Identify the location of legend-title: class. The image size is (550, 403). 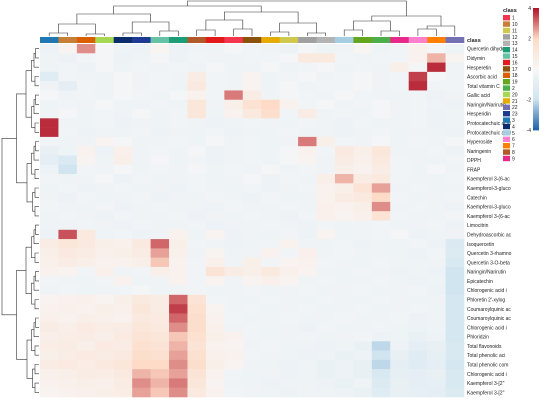
(510, 11).